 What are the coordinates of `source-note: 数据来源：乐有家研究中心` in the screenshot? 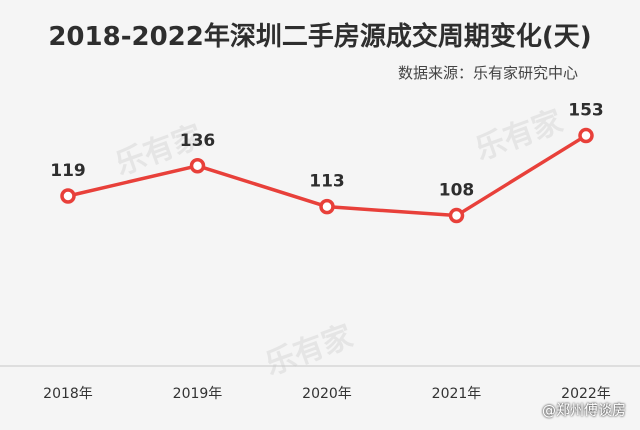 It's located at (487, 73).